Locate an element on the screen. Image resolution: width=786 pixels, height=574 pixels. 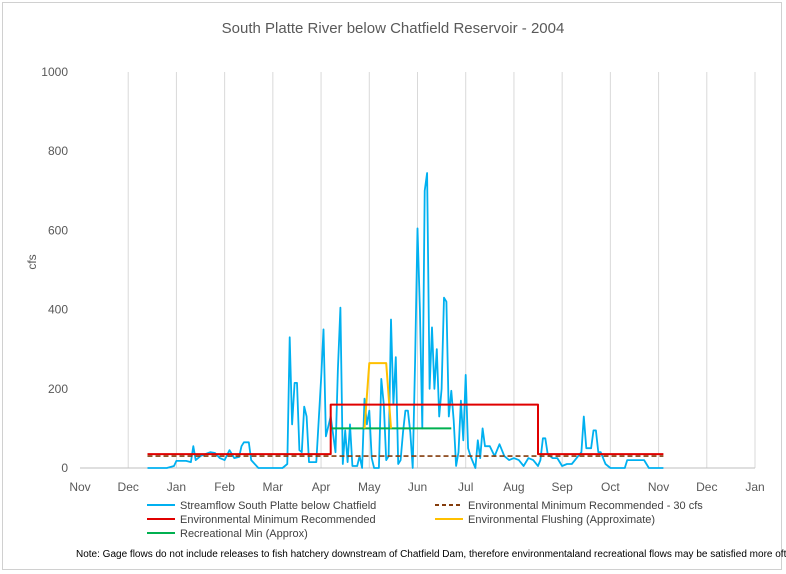
x-tick-label: Apr is located at coordinates (321, 487).